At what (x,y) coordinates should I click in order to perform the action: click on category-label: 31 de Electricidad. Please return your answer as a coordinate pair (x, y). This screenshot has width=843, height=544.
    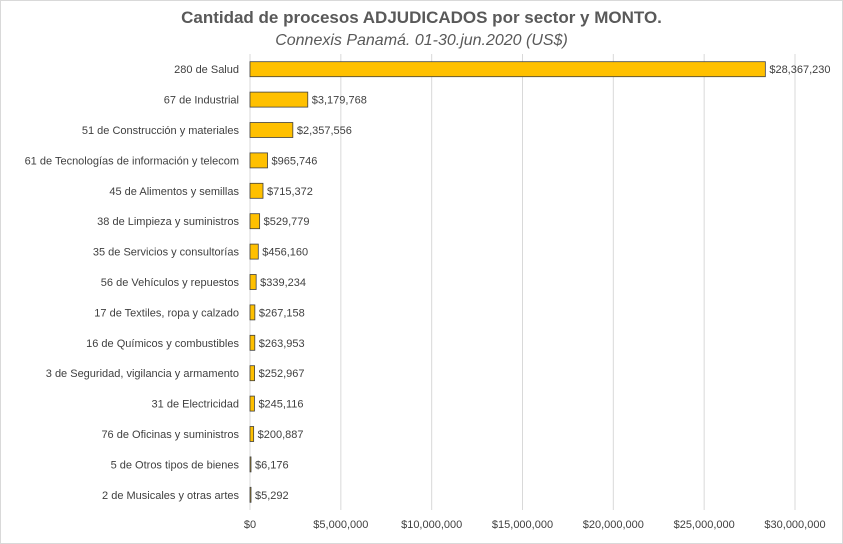
    Looking at the image, I should click on (195, 405).